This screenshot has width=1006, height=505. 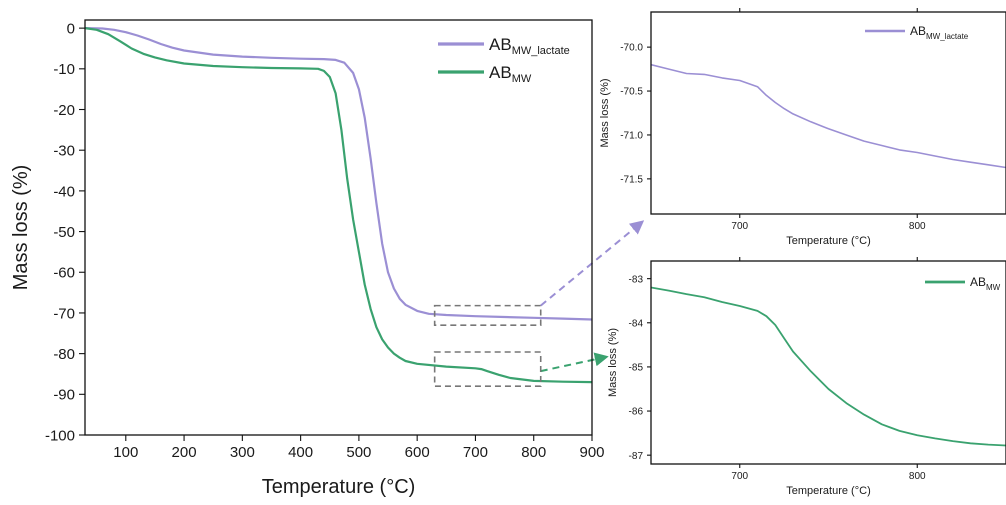 What do you see at coordinates (64, 151) in the screenshot?
I see `y-tick-label: -30` at bounding box center [64, 151].